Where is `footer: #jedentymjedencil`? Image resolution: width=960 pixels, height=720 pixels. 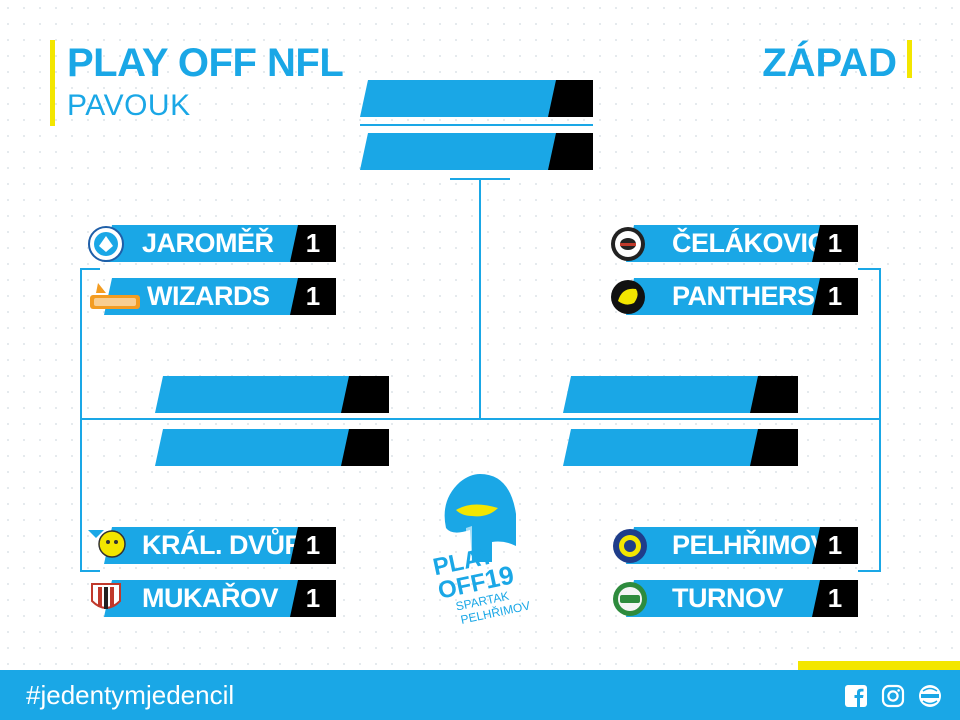 footer: #jedentymjedencil is located at coordinates (480, 695).